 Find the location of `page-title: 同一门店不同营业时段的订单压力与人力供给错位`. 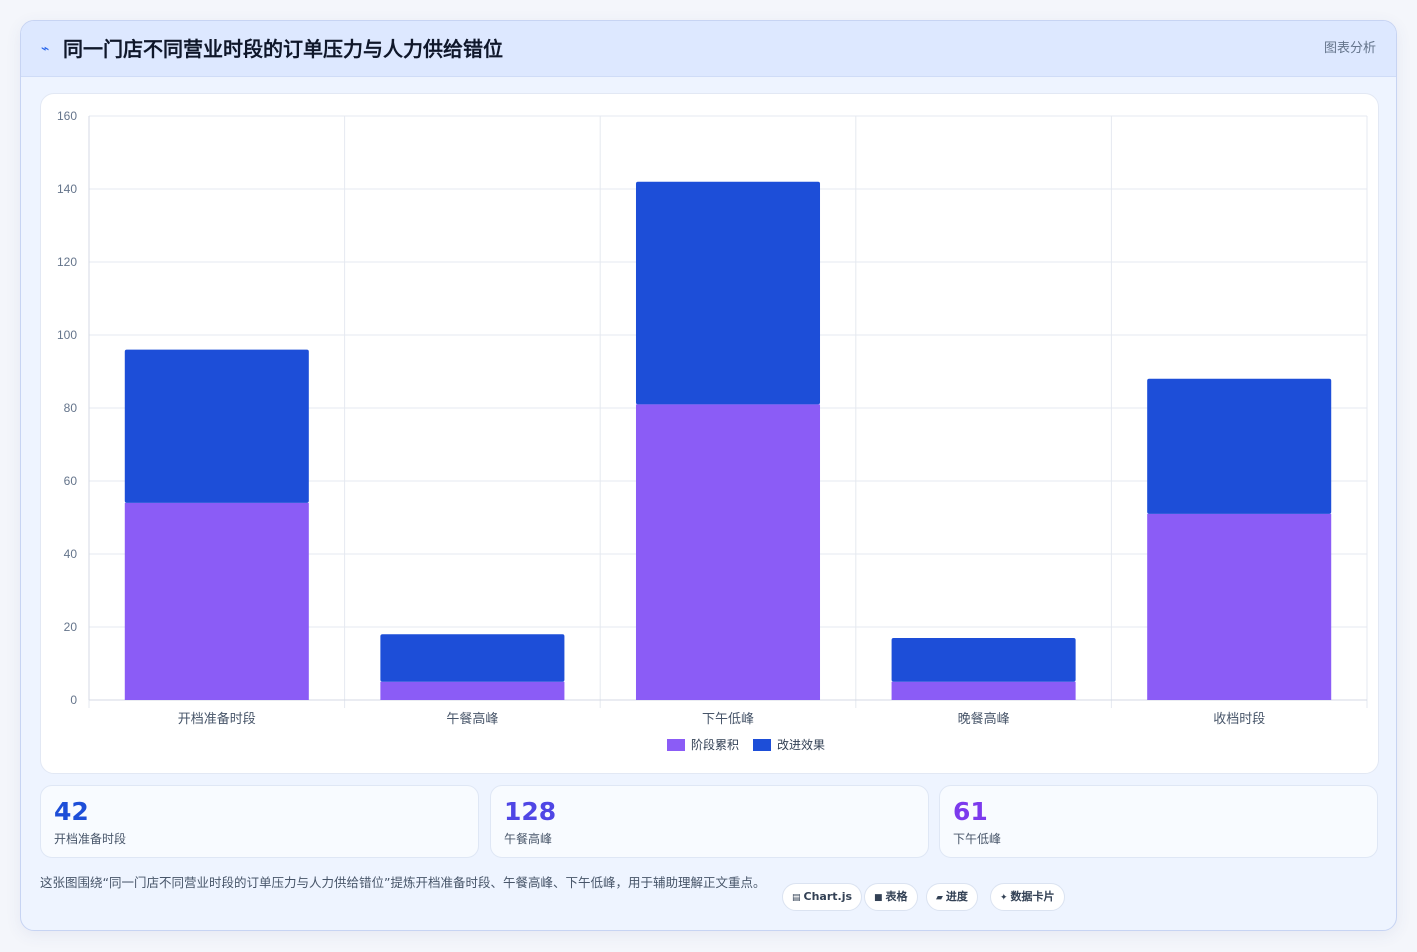

page-title: 同一门店不同营业时段的订单压力与人力供给错位 is located at coordinates (283, 49).